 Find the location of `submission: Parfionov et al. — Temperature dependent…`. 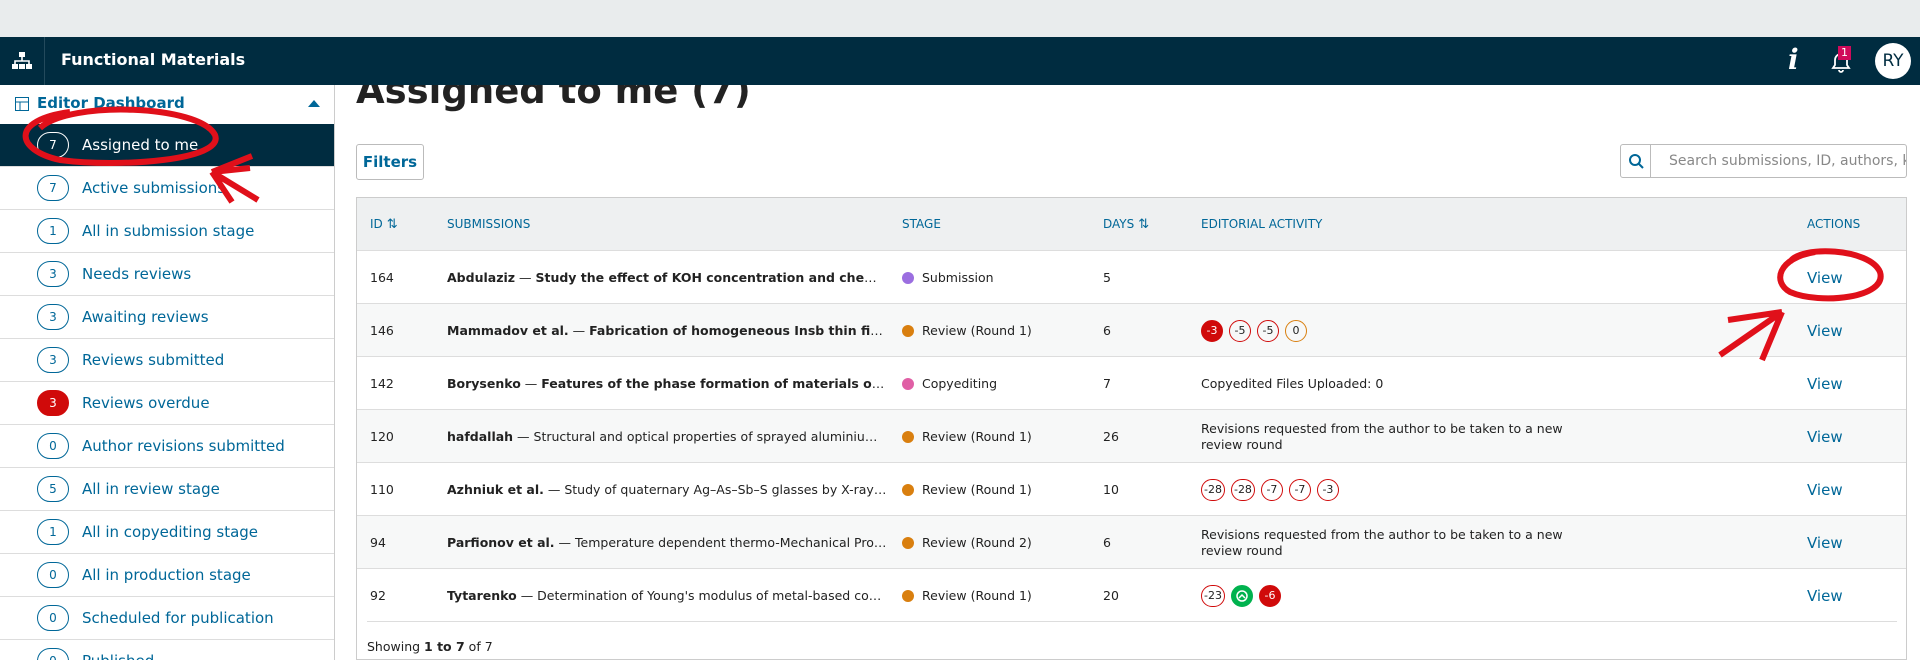

submission: Parfionov et al. — Temperature dependent… is located at coordinates (667, 542).